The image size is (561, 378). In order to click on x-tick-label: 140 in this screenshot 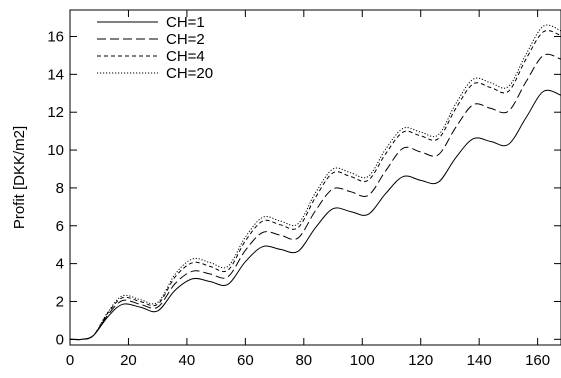, I will do `click(479, 360)`.